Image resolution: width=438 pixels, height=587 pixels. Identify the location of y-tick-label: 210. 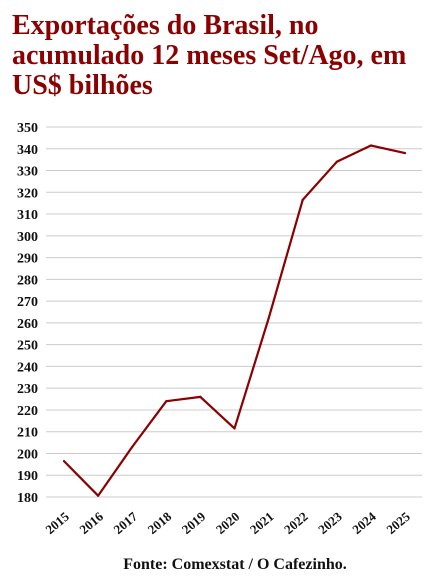
(27, 433).